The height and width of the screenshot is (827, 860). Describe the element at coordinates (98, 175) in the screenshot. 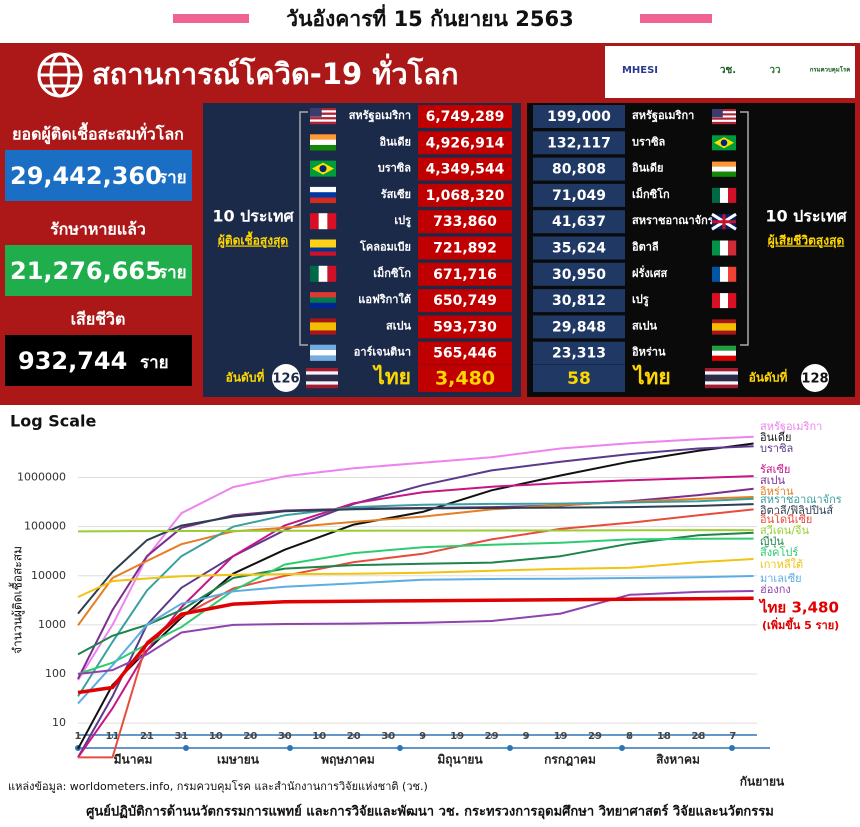

I see `stat-box` at that location.